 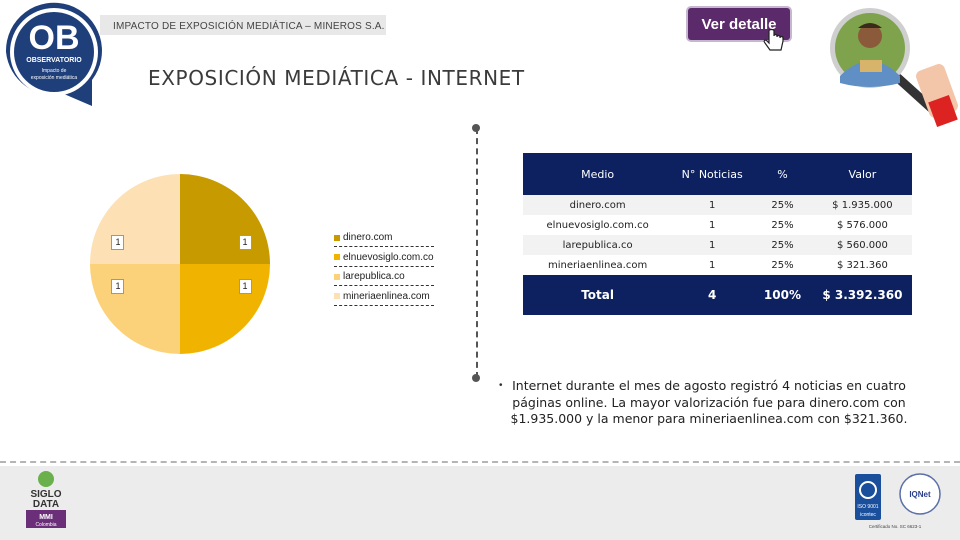 What do you see at coordinates (480, 462) in the screenshot?
I see `footer-divider` at bounding box center [480, 462].